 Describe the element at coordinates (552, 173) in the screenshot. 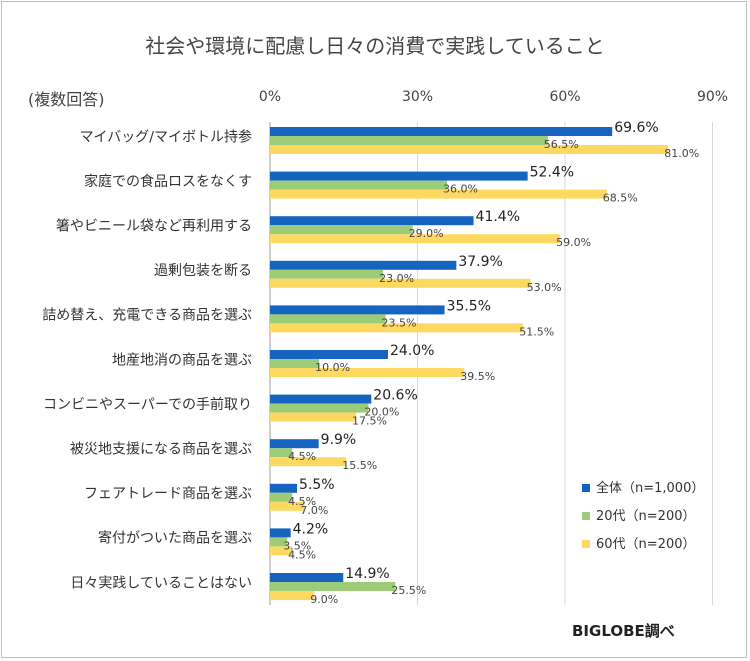

I see `data-label: 52.4%` at that location.